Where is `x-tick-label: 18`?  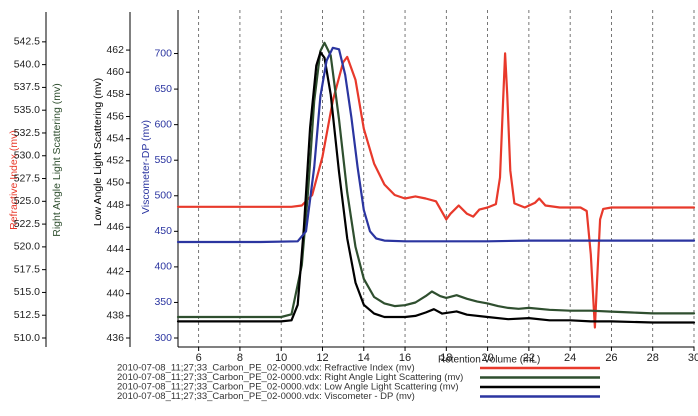 x-tick-label: 18 is located at coordinates (446, 358).